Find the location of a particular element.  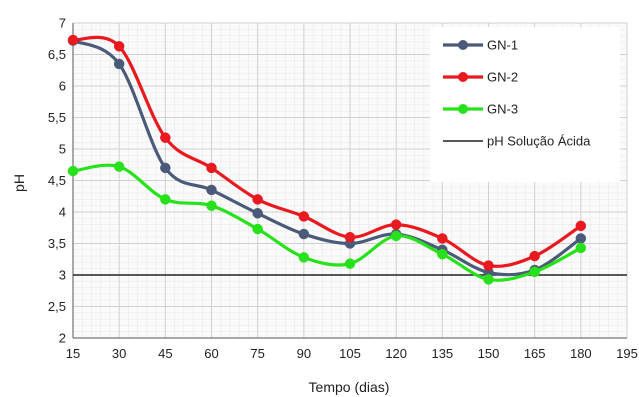

y-tick-label: 2,5 is located at coordinates (57, 306).